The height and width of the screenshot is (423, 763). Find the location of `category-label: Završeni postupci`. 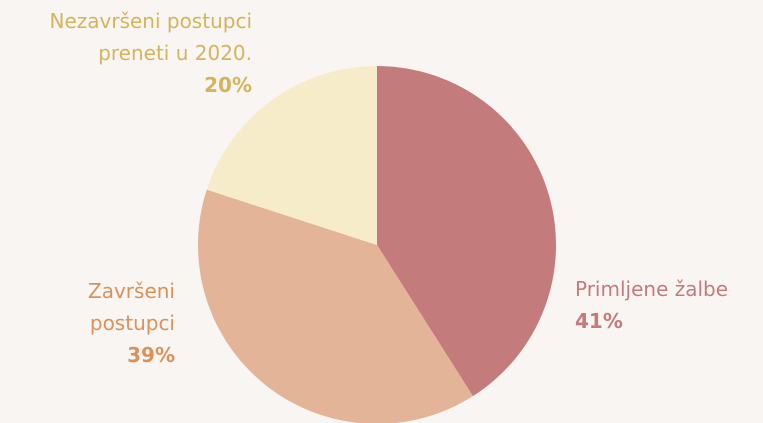

category-label: Završeni postupci is located at coordinates (131, 307).